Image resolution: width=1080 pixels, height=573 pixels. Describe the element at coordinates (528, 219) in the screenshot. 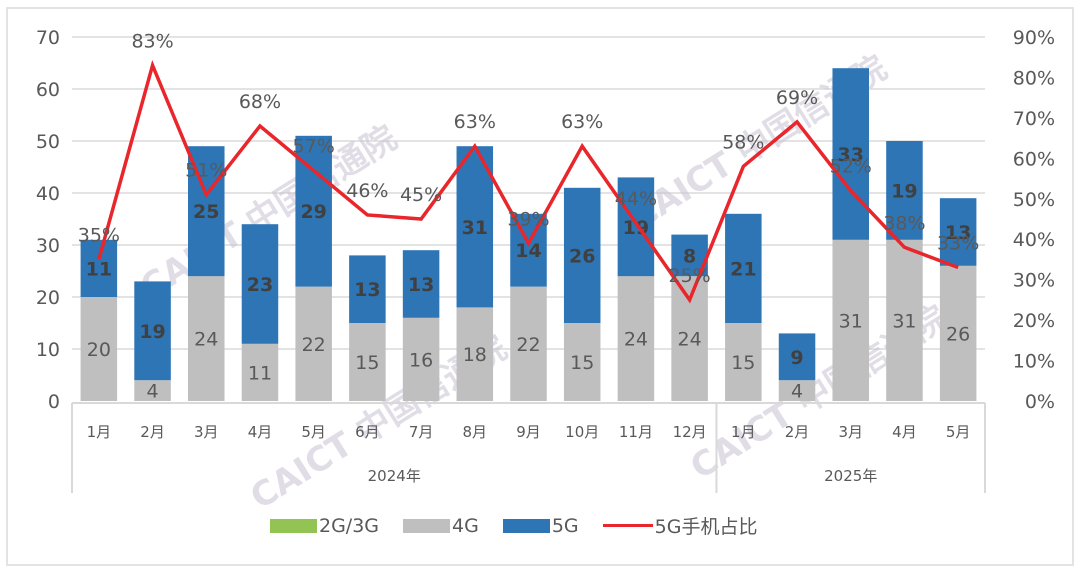

I see `label-5g-share: 39%` at that location.